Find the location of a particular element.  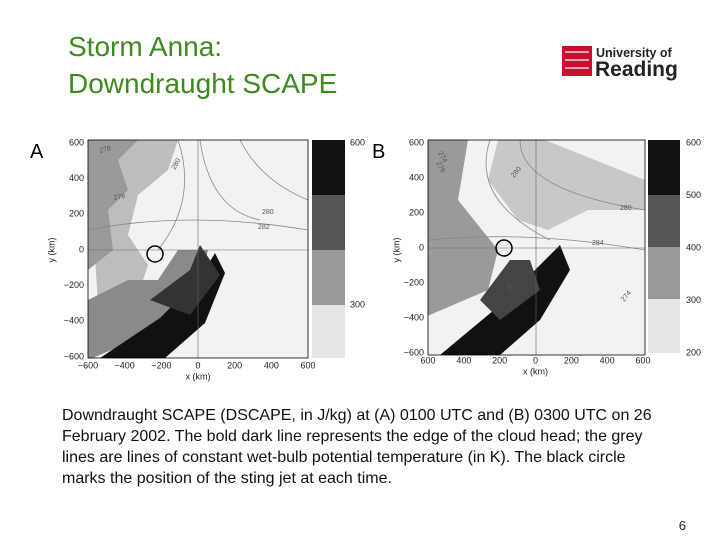

colorbar-label: 200 is located at coordinates (693, 352).